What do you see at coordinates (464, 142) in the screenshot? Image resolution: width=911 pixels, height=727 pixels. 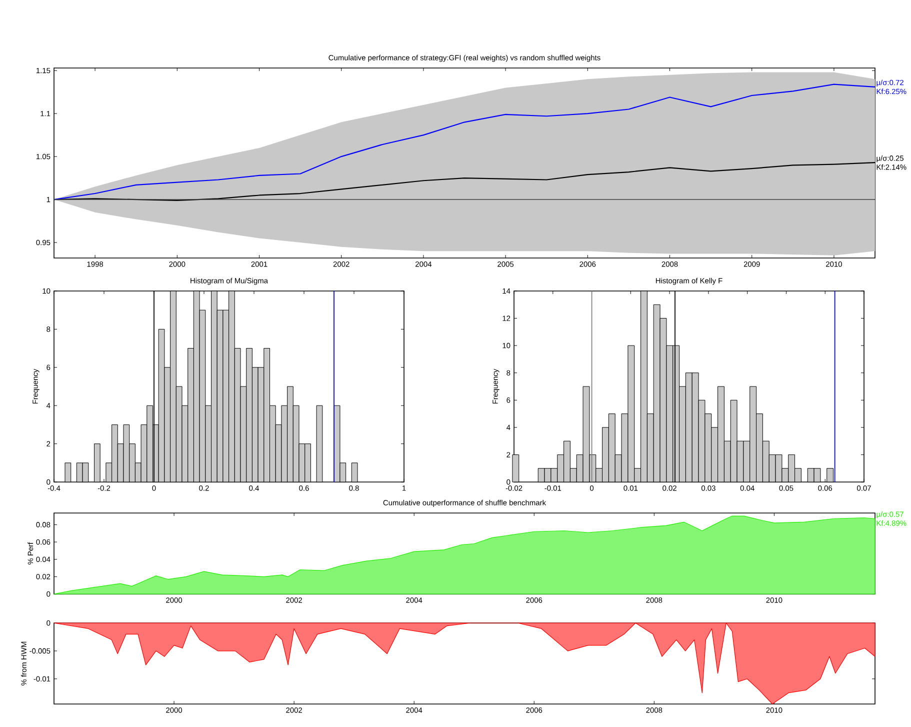 I see `line-series` at bounding box center [464, 142].